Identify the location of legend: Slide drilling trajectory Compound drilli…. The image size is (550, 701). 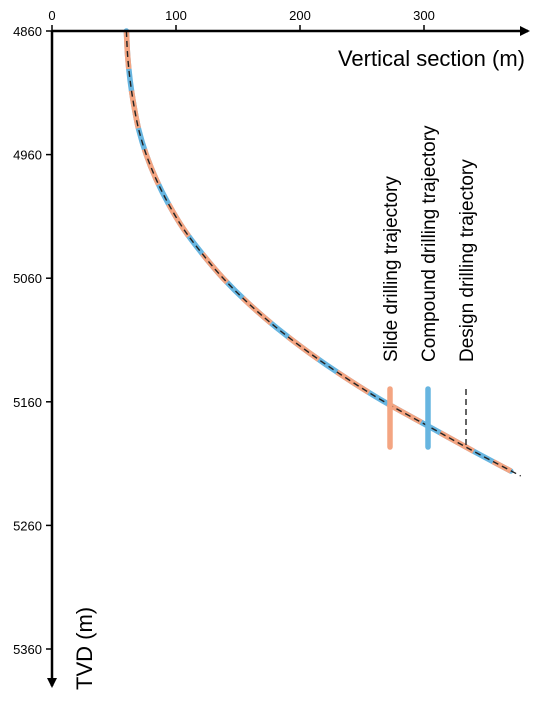
(429, 287).